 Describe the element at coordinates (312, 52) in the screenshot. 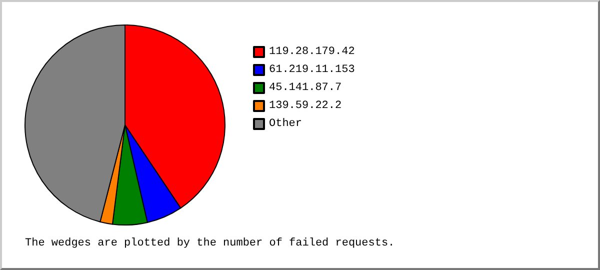

I see `legend-label: 119.28.179.42` at that location.